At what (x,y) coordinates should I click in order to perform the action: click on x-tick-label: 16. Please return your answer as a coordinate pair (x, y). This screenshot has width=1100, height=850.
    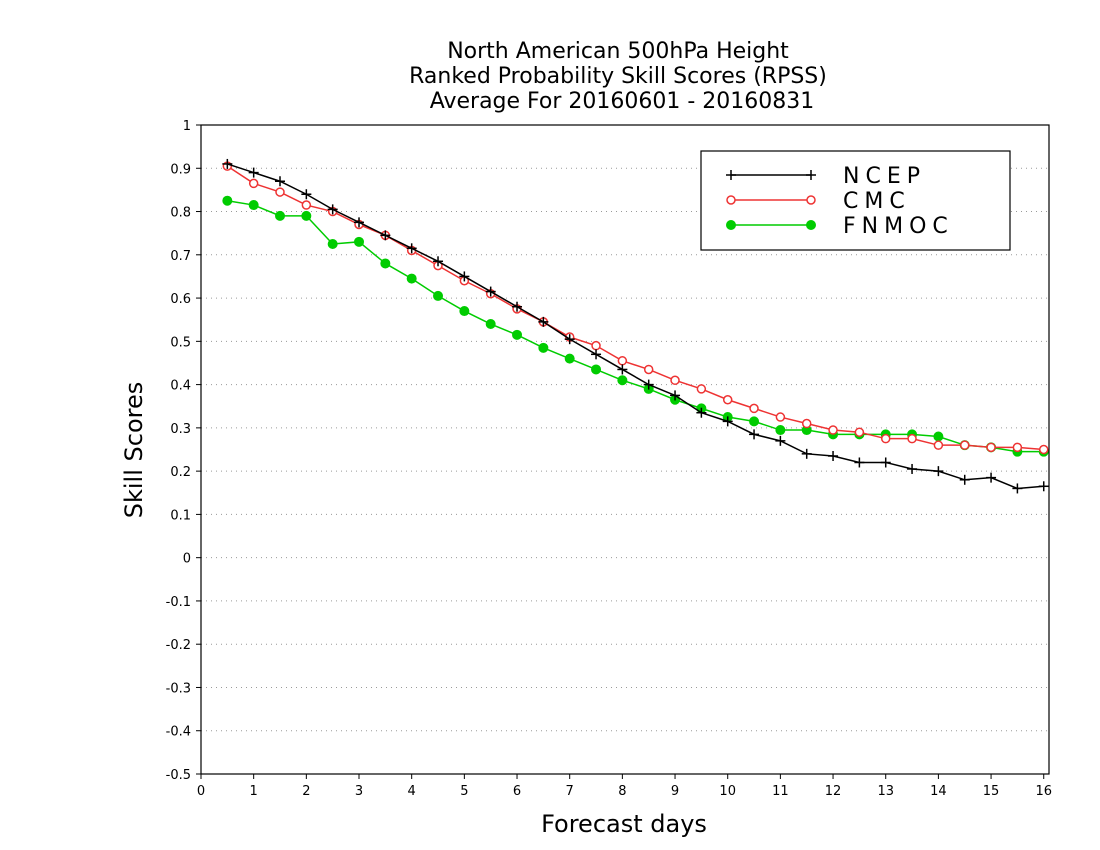
    Looking at the image, I should click on (1043, 791).